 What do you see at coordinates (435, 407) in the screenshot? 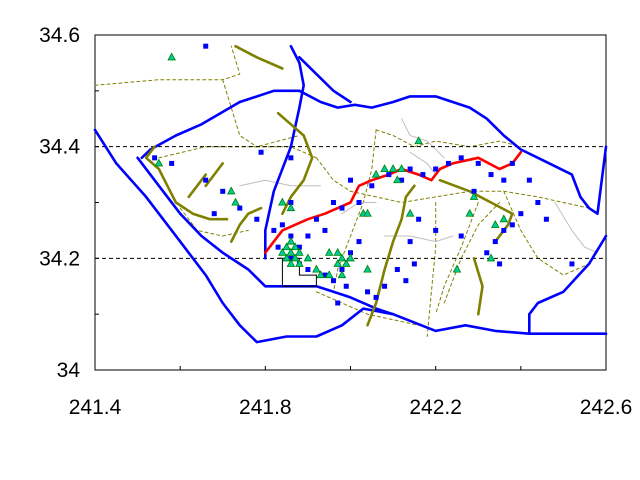
I see `x-tick-label: 242.2` at bounding box center [435, 407].